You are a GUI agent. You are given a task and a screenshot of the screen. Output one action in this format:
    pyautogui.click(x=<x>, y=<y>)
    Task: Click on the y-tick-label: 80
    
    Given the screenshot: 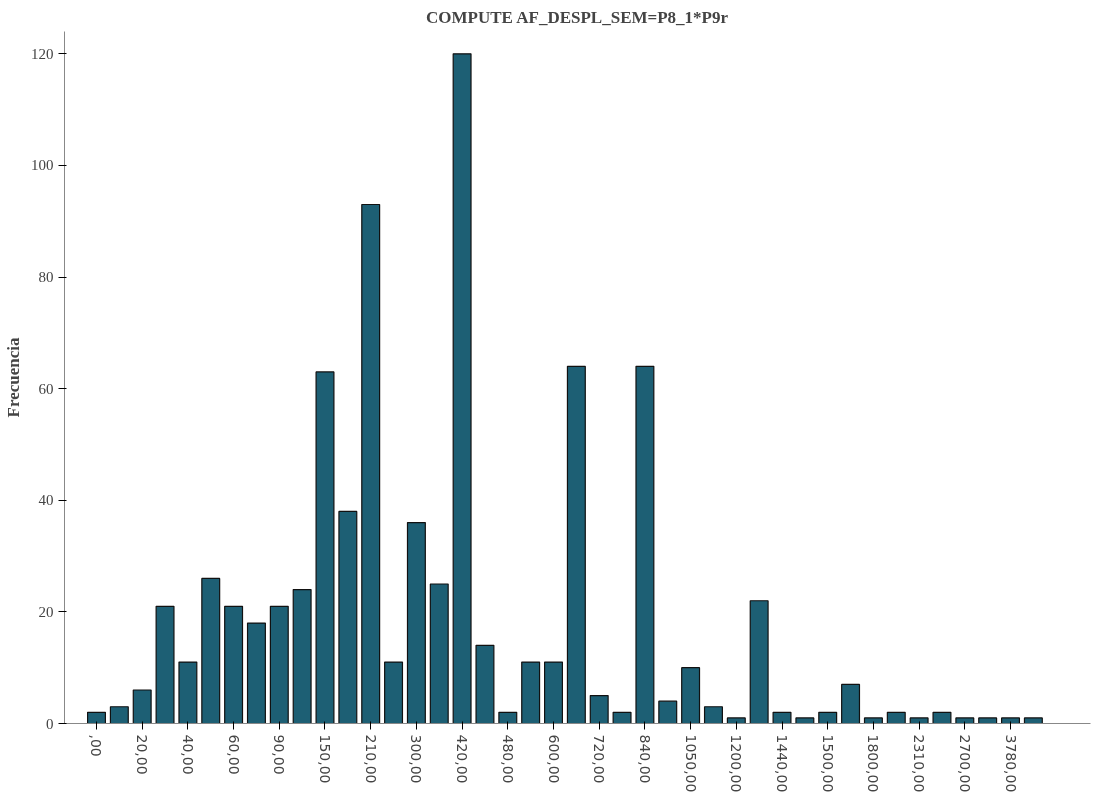 What is the action you would take?
    pyautogui.click(x=46, y=277)
    